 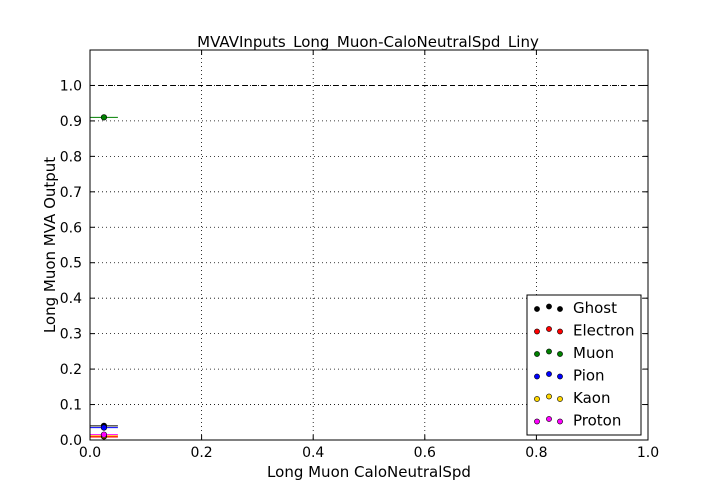 I want to click on x-tick-label: 0.6, so click(x=425, y=453).